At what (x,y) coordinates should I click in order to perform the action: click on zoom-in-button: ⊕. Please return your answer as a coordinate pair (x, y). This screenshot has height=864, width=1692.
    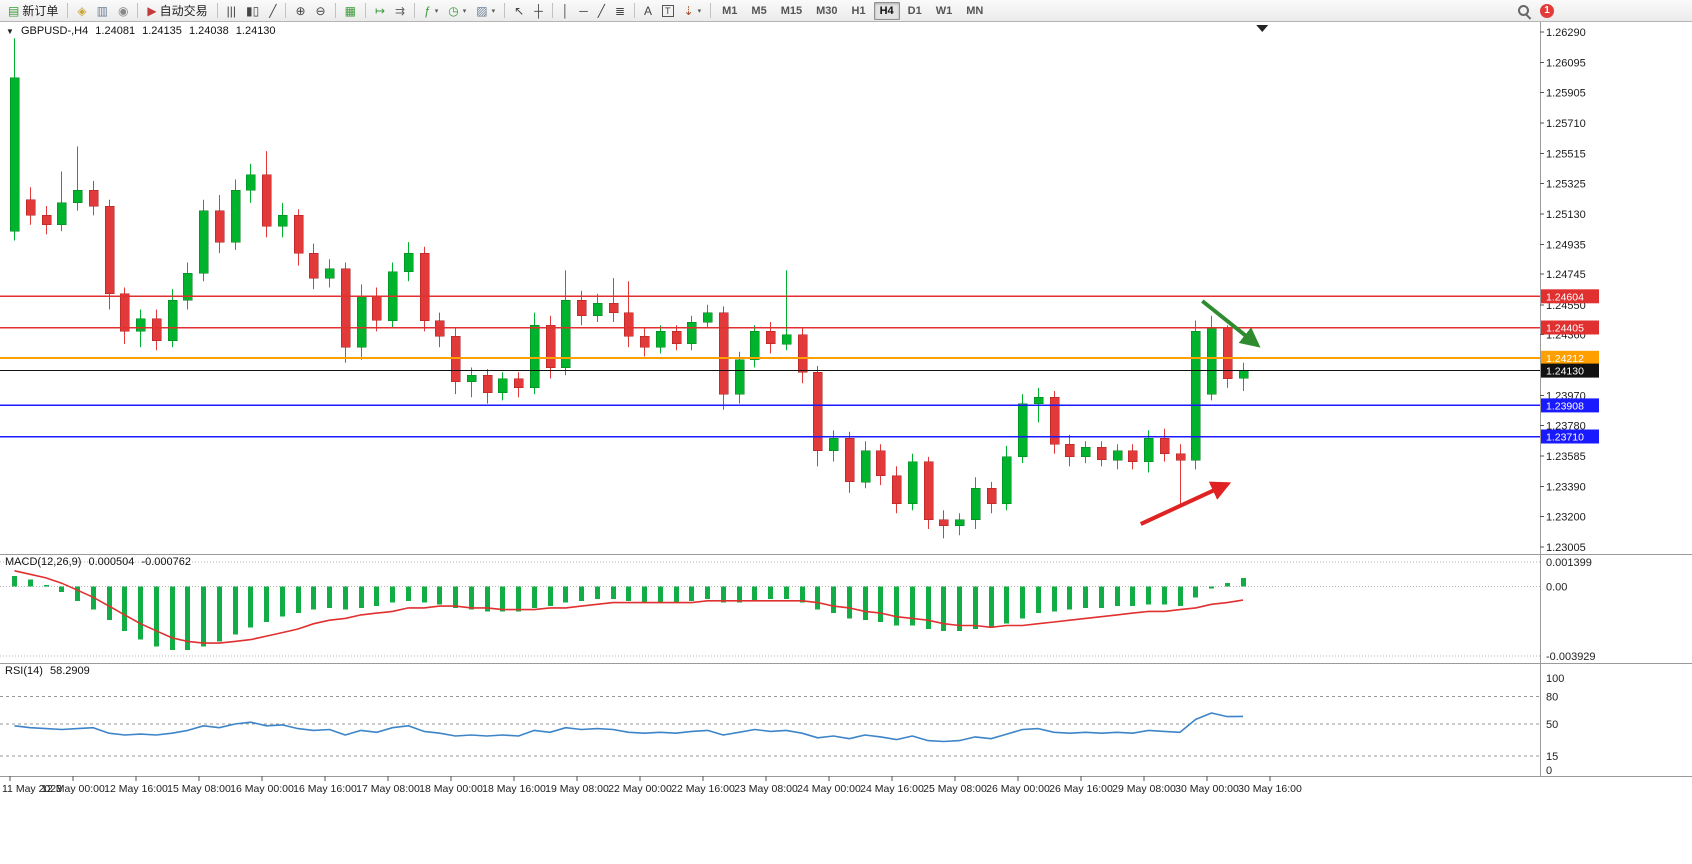
    Looking at the image, I should click on (300, 11).